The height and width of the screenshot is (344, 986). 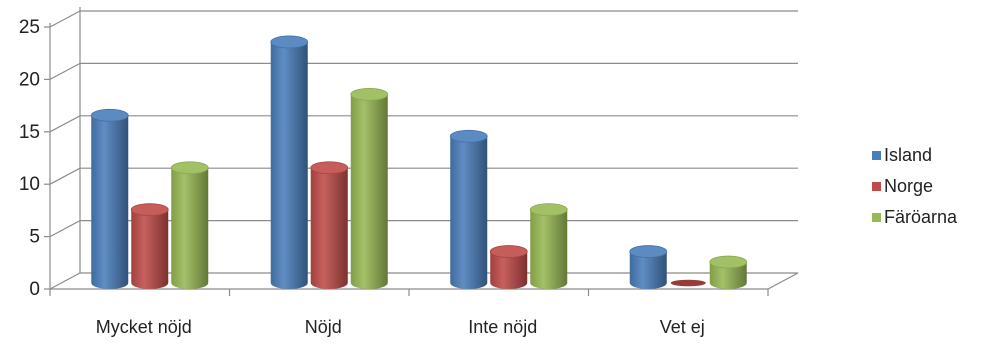 What do you see at coordinates (29, 27) in the screenshot?
I see `y-tick-label: 25` at bounding box center [29, 27].